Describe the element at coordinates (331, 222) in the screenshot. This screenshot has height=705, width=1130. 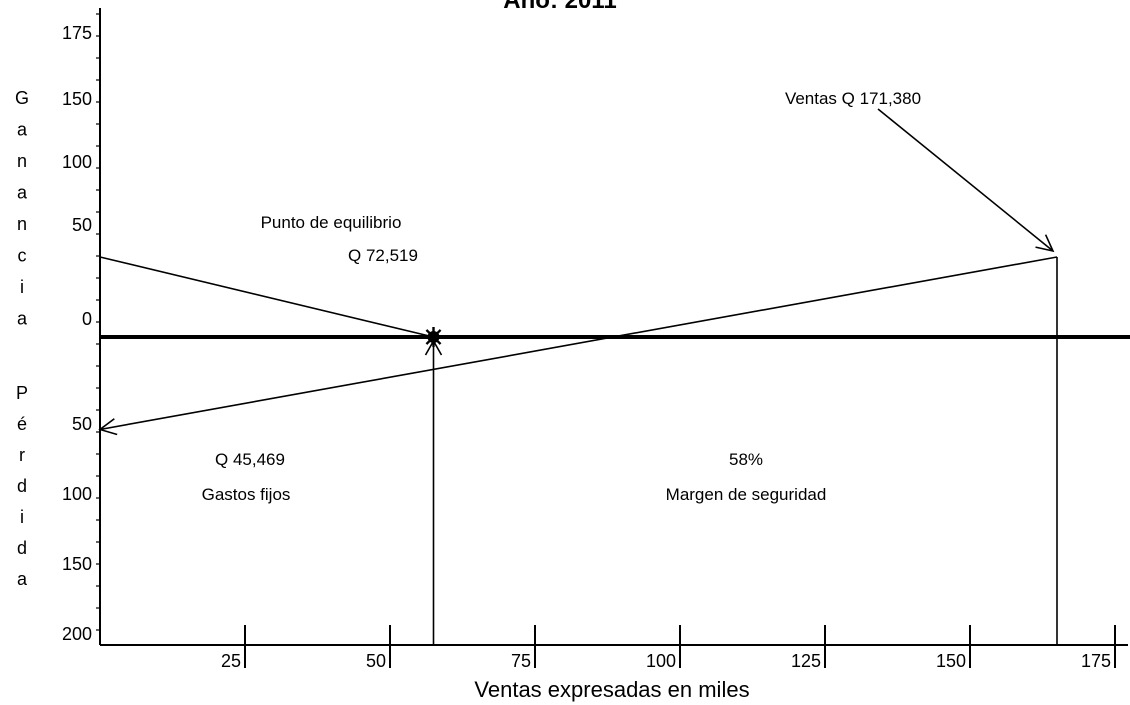
I see `breakeven-label: Punto de equilibrio` at that location.